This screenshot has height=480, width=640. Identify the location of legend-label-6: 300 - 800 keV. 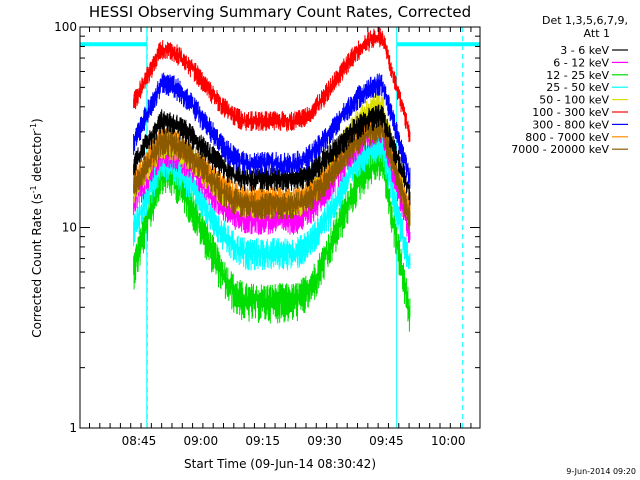
(570, 124).